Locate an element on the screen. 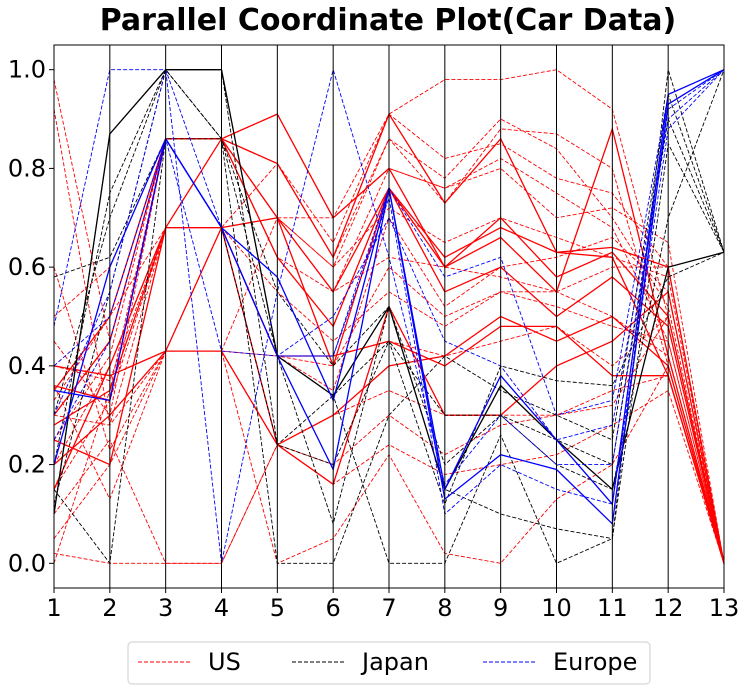 The image size is (746, 692). x-tick-label-1: 1 is located at coordinates (53, 608).